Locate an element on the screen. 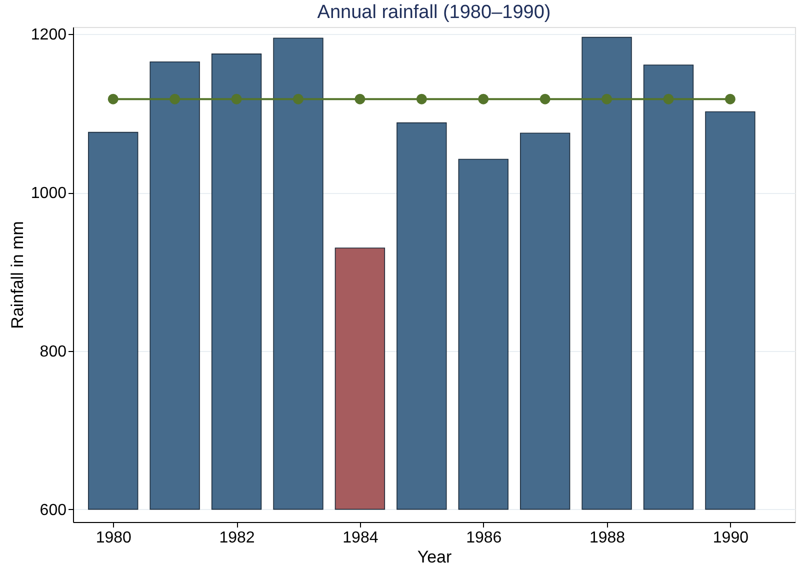 Image resolution: width=799 pixels, height=571 pixels. x-tick-label: 1988 is located at coordinates (607, 538).